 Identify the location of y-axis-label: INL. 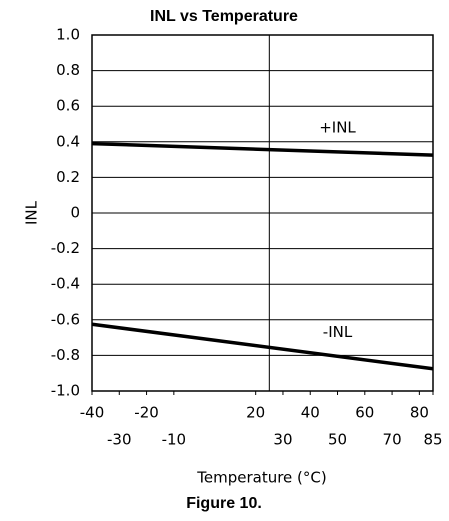
(32, 212).